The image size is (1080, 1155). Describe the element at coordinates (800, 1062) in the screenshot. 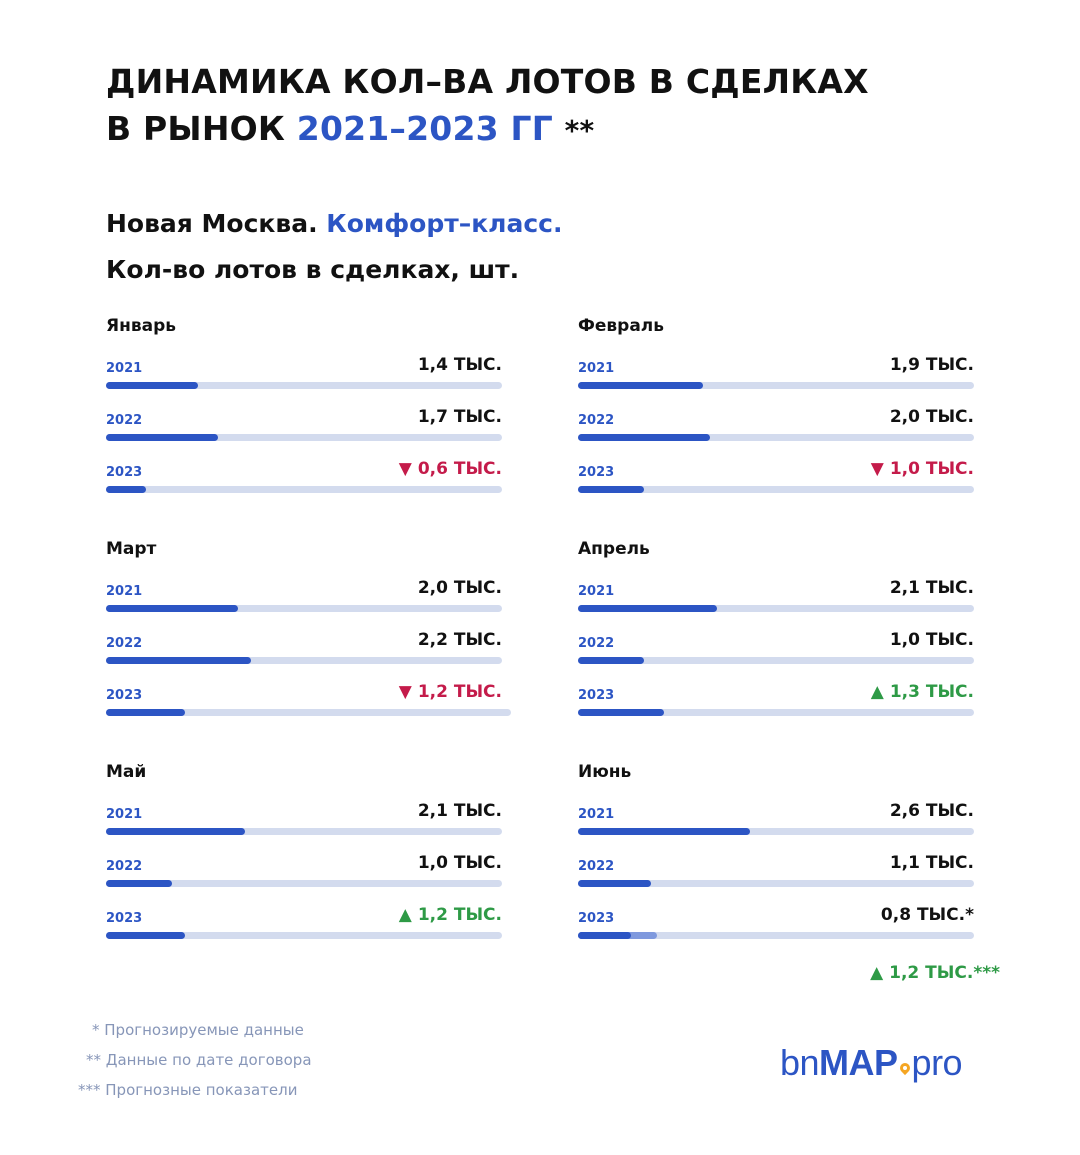

I see `logo-part-1: bn` at that location.